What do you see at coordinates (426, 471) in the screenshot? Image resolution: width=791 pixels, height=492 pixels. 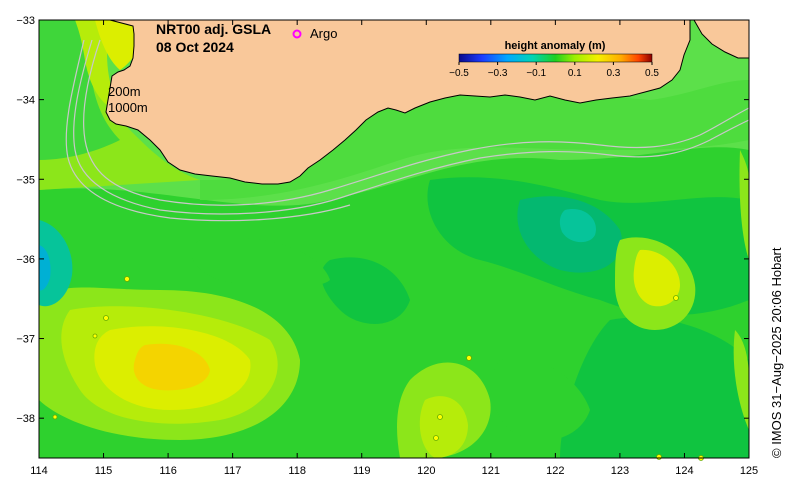 I see `x-tick-label: 120` at bounding box center [426, 471].